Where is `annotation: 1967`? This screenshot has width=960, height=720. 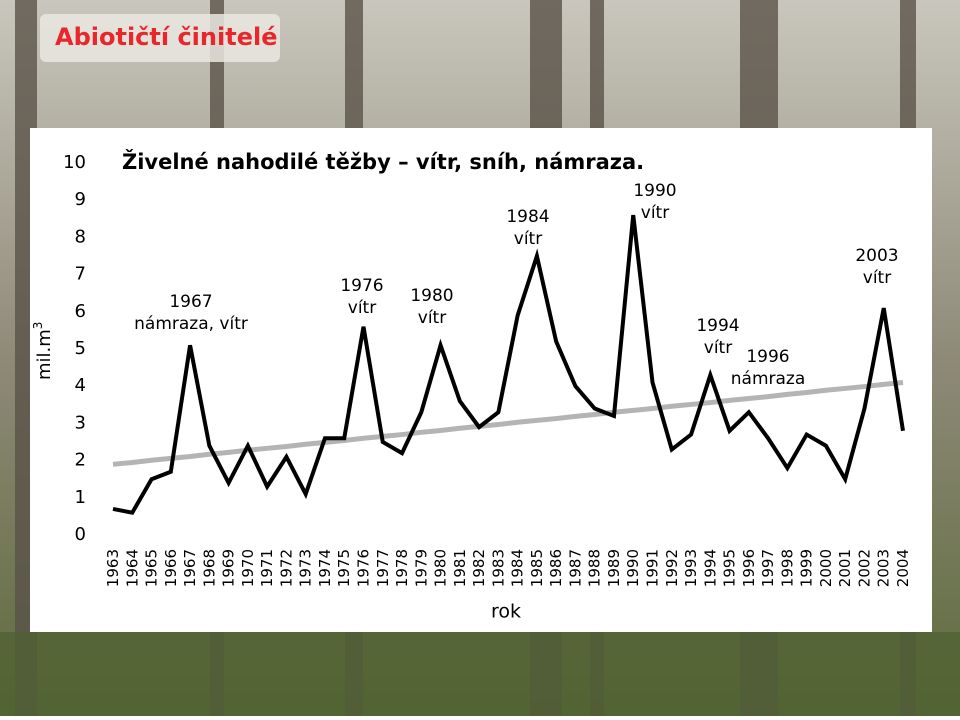
annotation: 1967 is located at coordinates (190, 302).